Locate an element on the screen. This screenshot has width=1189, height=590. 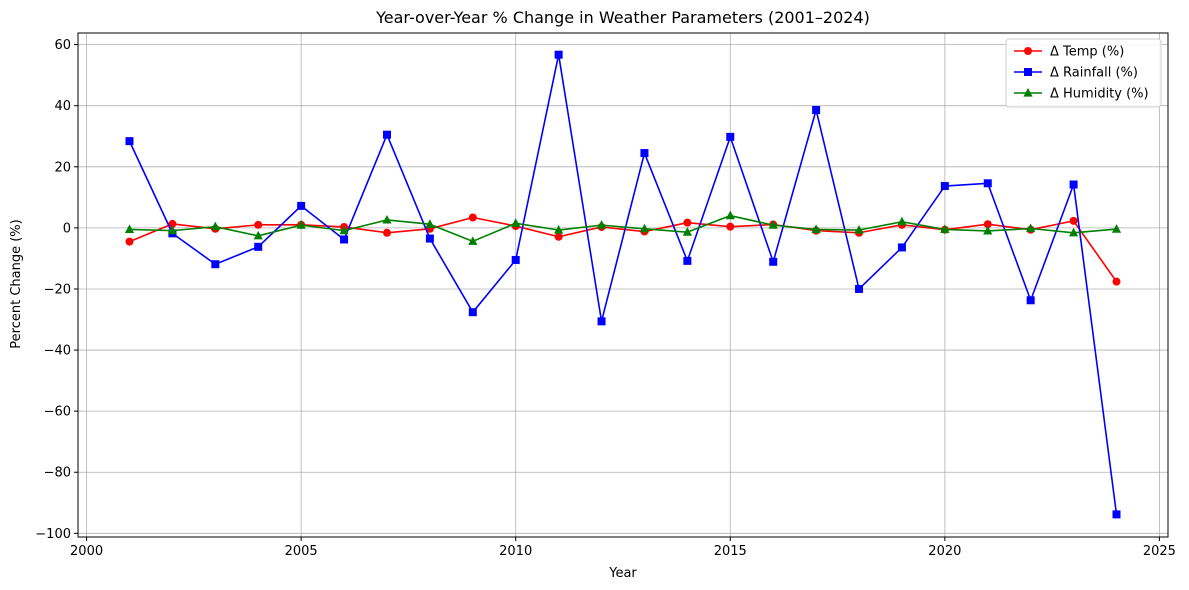
y-tick-label: −60 is located at coordinates (57, 412).